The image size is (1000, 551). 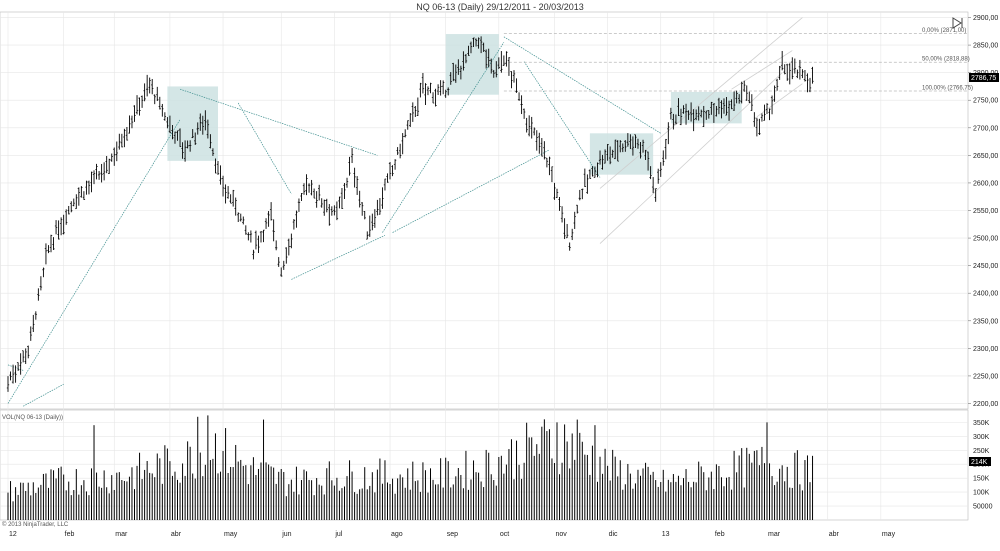 I want to click on price-tick-label: 2200,00, so click(x=985, y=404).